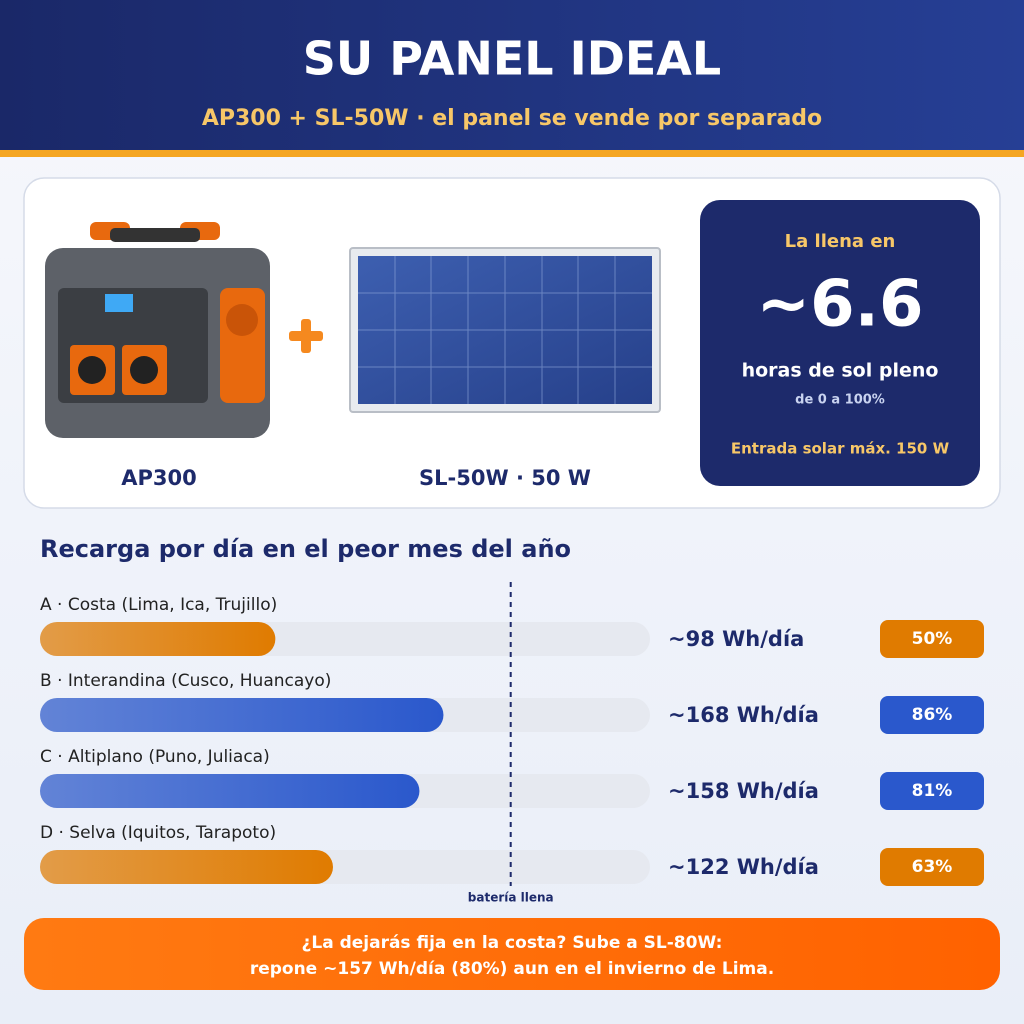  What do you see at coordinates (736, 639) in the screenshot?
I see `value-label: ~98 Wh/día` at bounding box center [736, 639].